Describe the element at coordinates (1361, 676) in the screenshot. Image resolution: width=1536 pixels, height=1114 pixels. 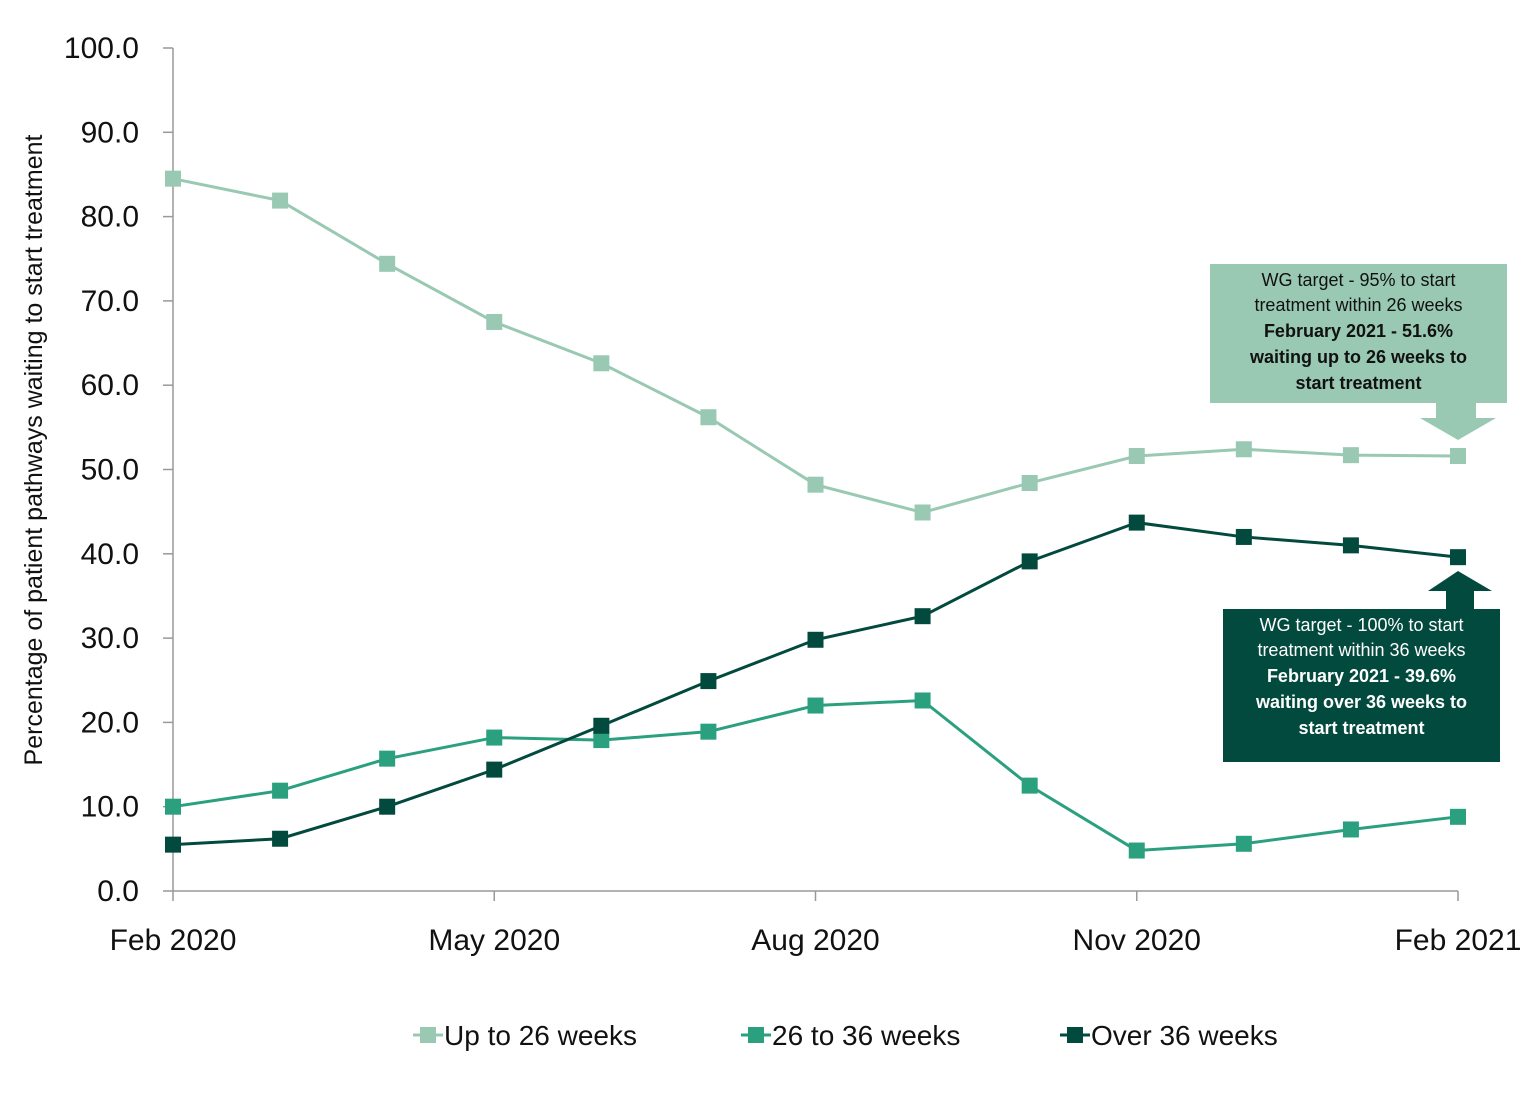
I see `callout-bold-line: February 2021 - 39.6%` at that location.